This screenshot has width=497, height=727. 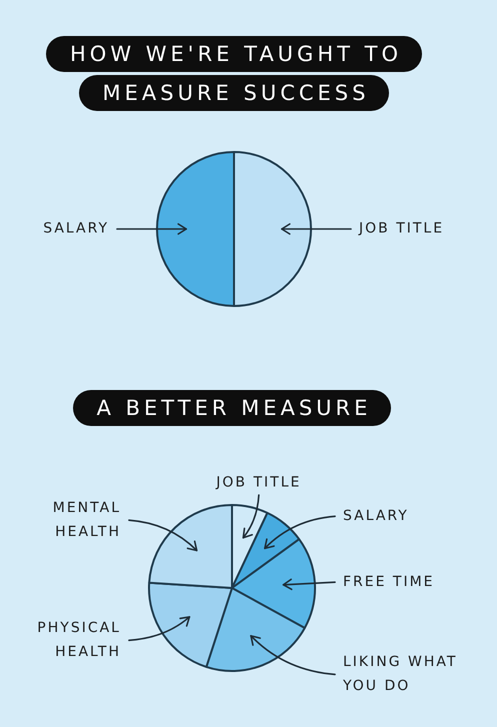 I want to click on slice-label: PHYSICAL HEALTH, so click(x=79, y=640).